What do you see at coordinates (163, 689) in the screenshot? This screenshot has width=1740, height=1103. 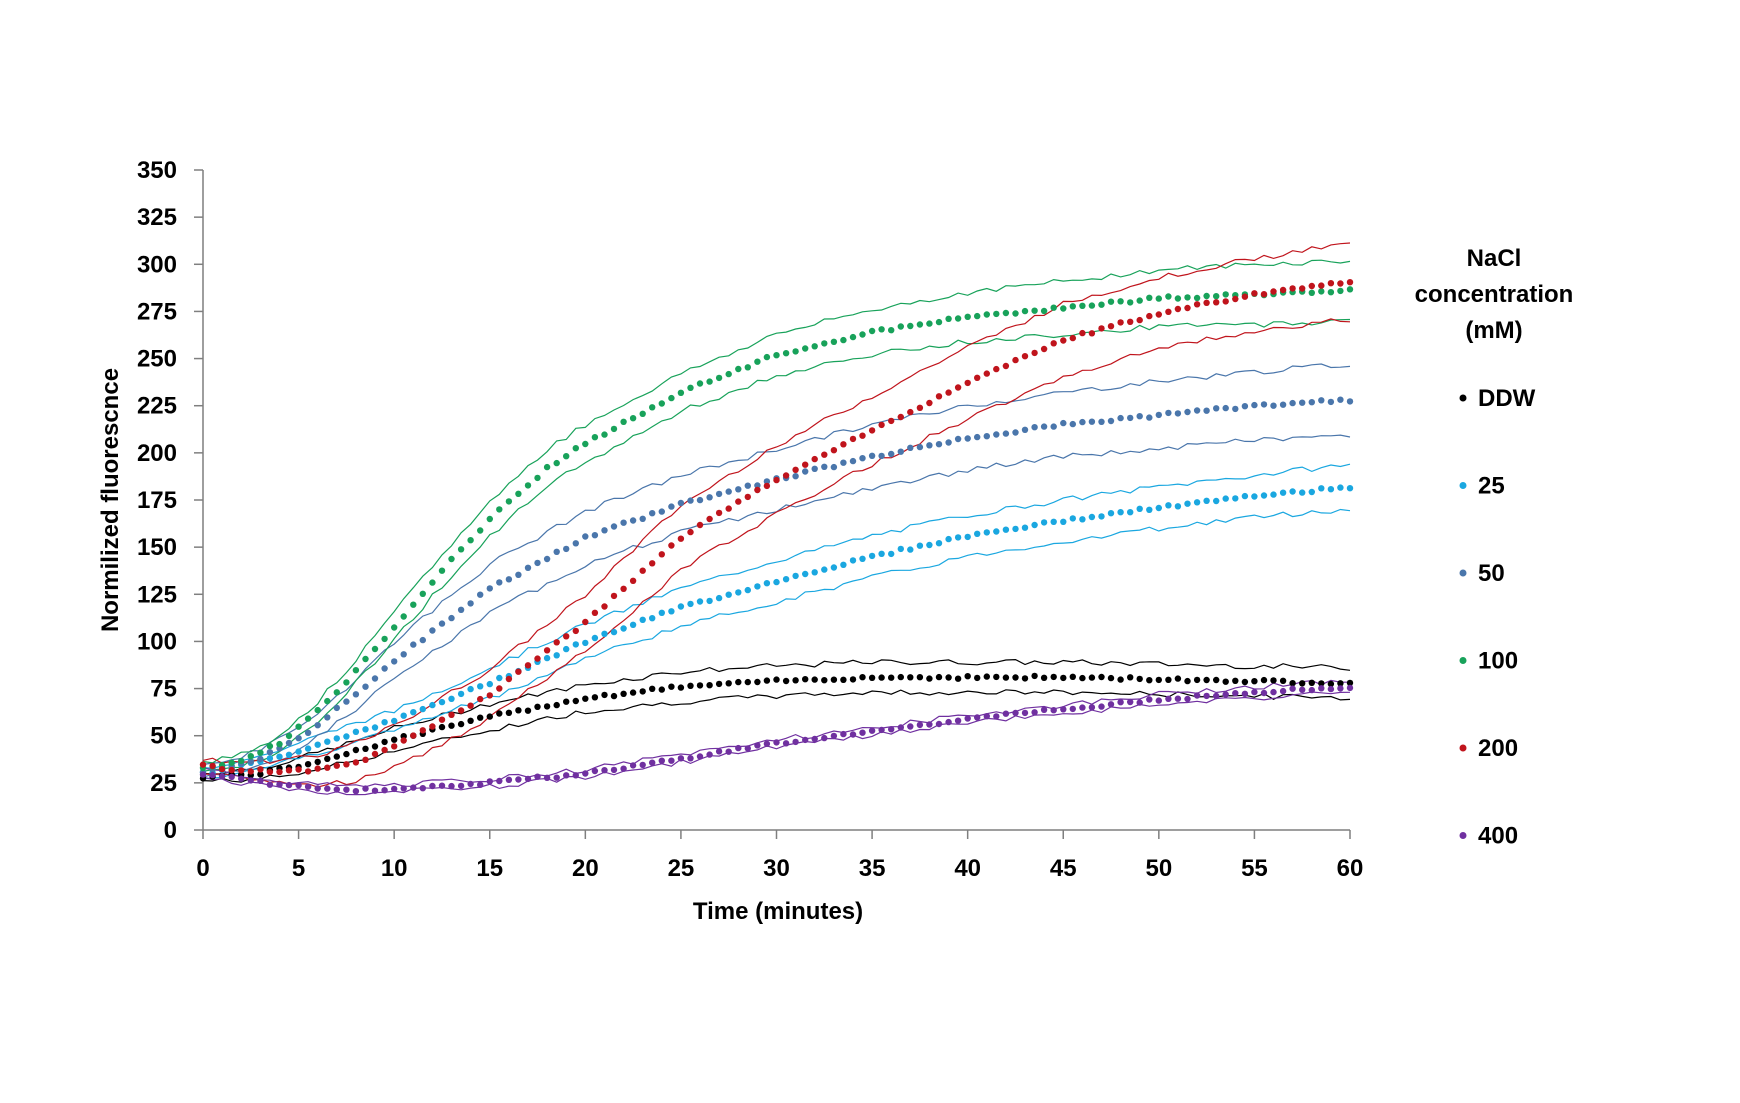 I see `y-tick-label: 75` at bounding box center [163, 689].